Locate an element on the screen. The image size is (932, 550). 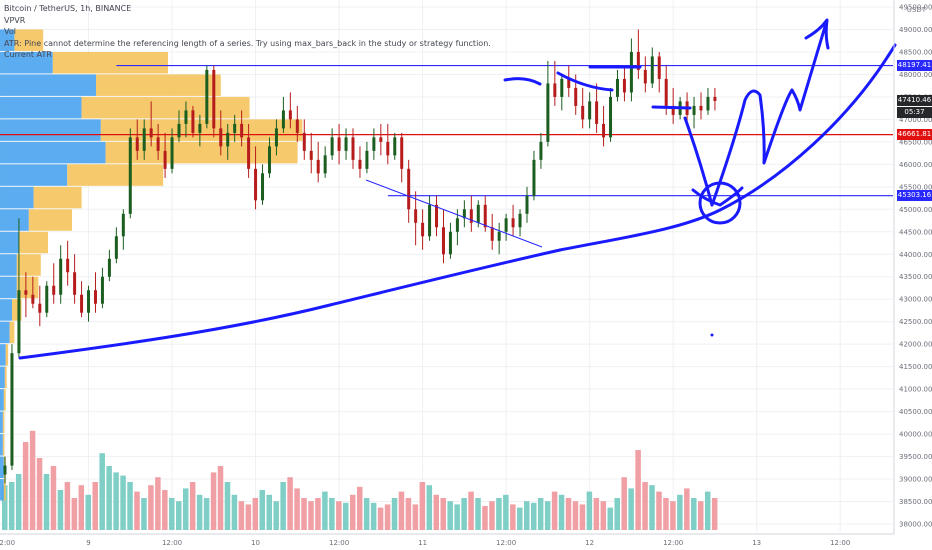
price-tick-label: 40500.00 is located at coordinates (915, 412).